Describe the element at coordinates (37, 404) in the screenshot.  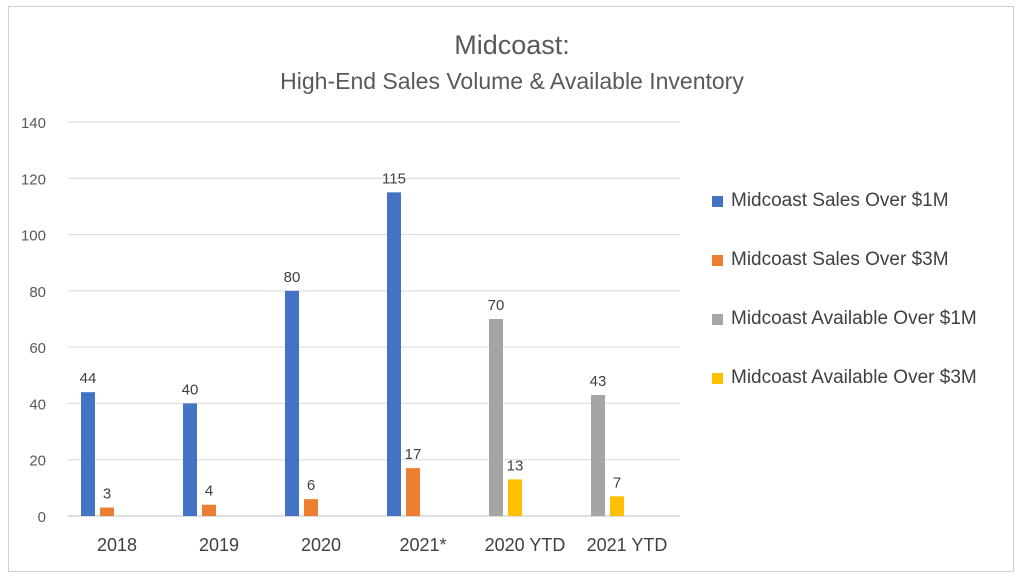
I see `y-tick-label: 40` at that location.